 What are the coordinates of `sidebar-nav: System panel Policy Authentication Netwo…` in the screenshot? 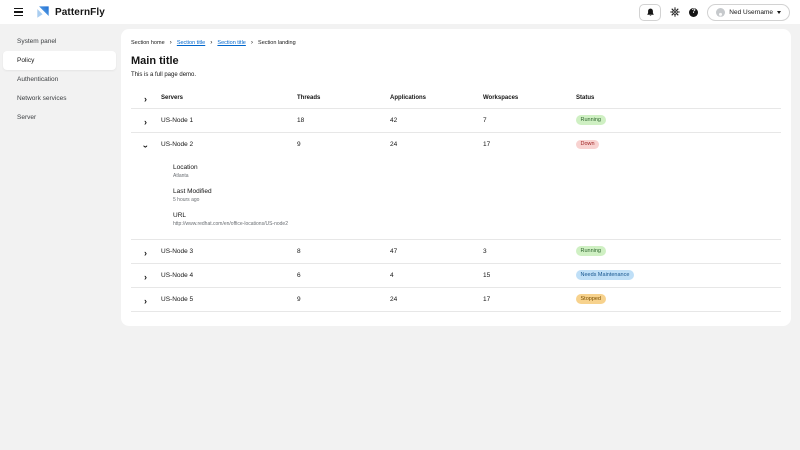 It's located at (60, 237).